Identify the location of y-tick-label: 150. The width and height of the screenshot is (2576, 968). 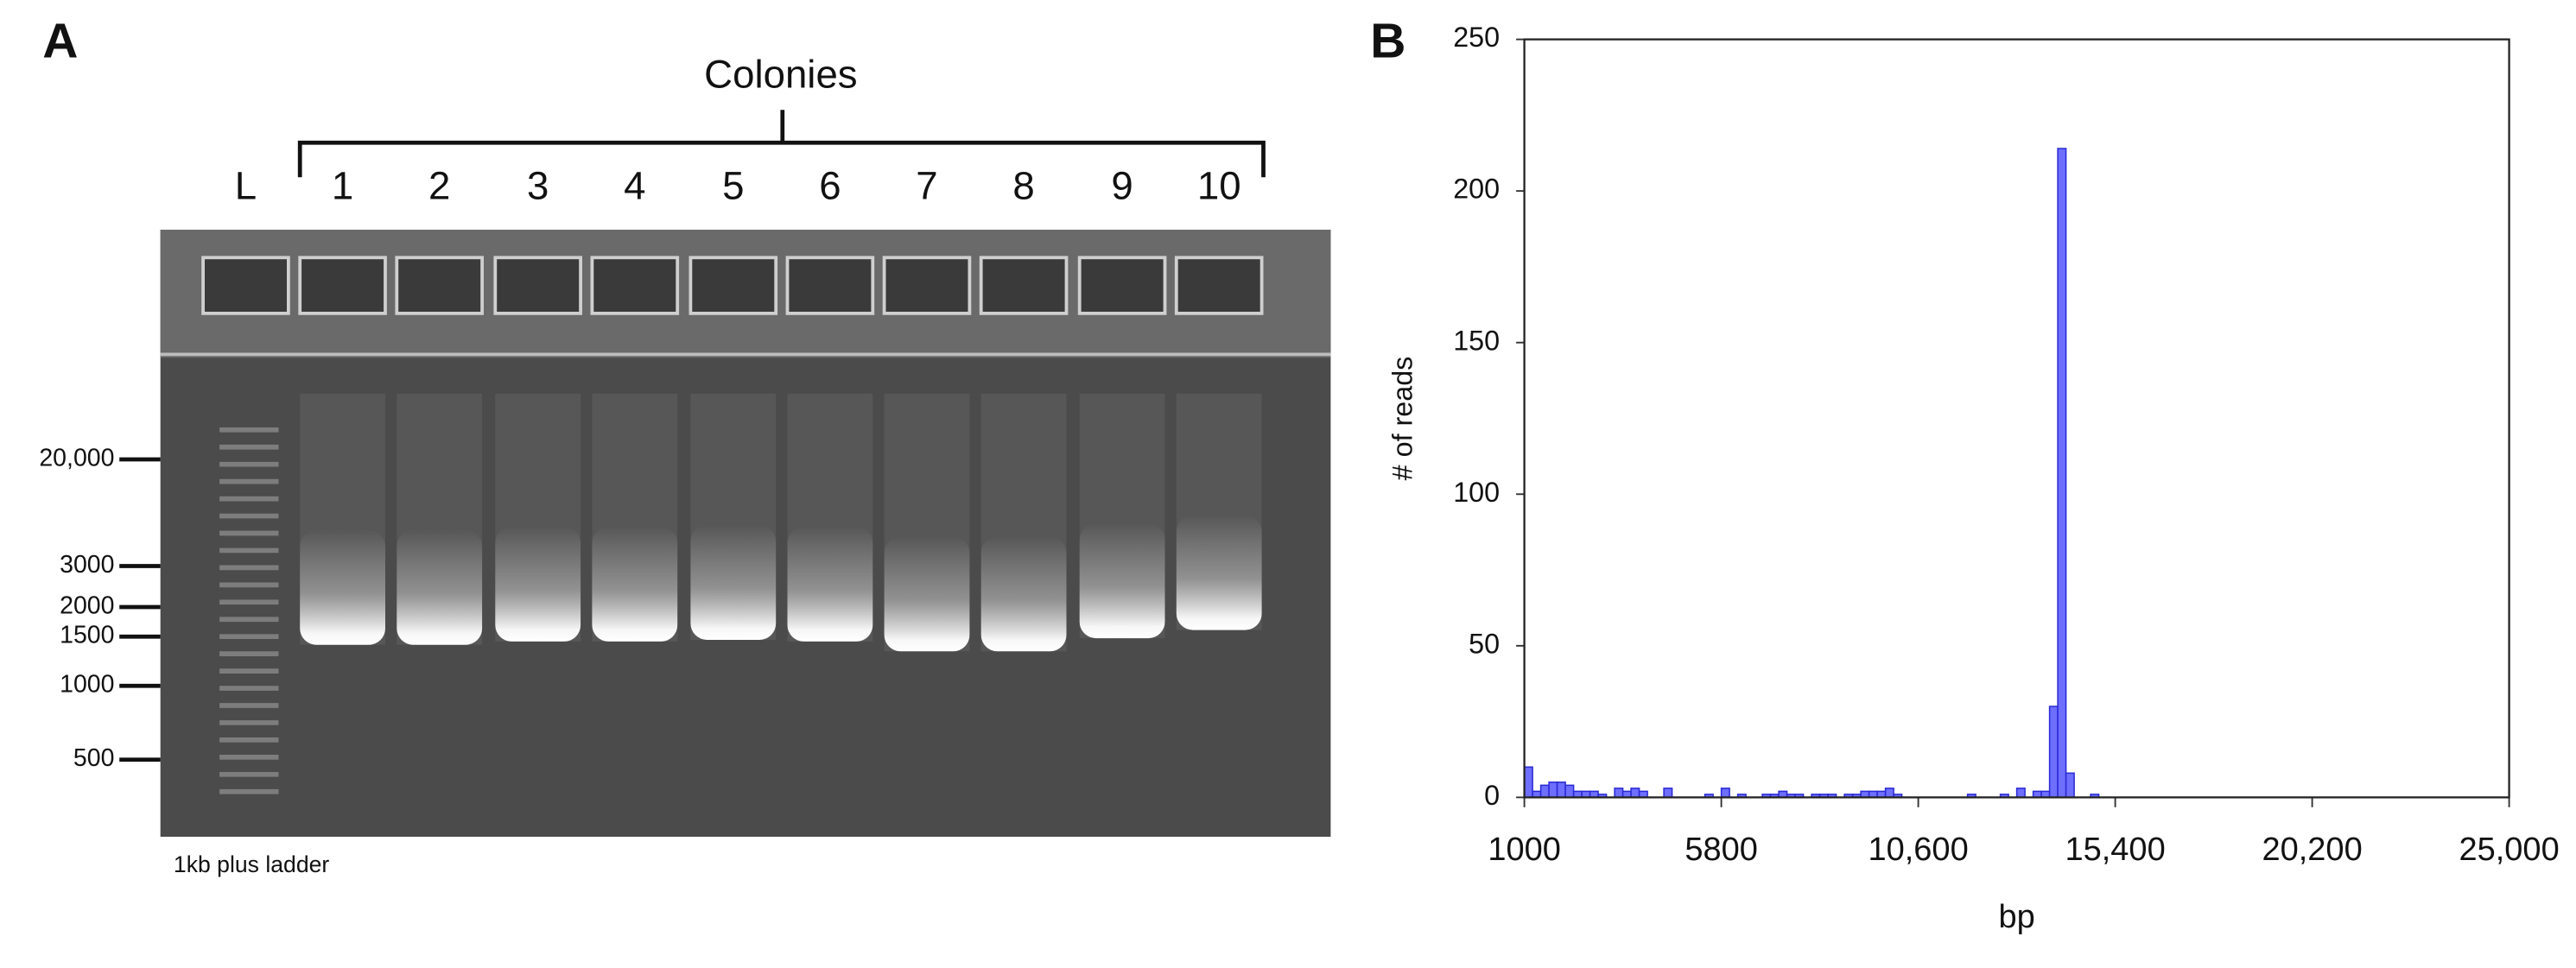
(1476, 340).